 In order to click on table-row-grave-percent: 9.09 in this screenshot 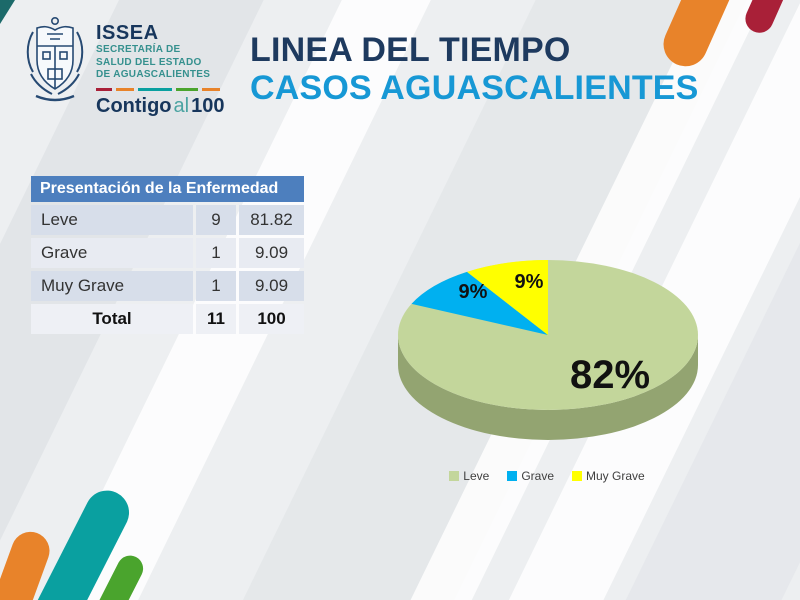, I will do `click(271, 253)`.